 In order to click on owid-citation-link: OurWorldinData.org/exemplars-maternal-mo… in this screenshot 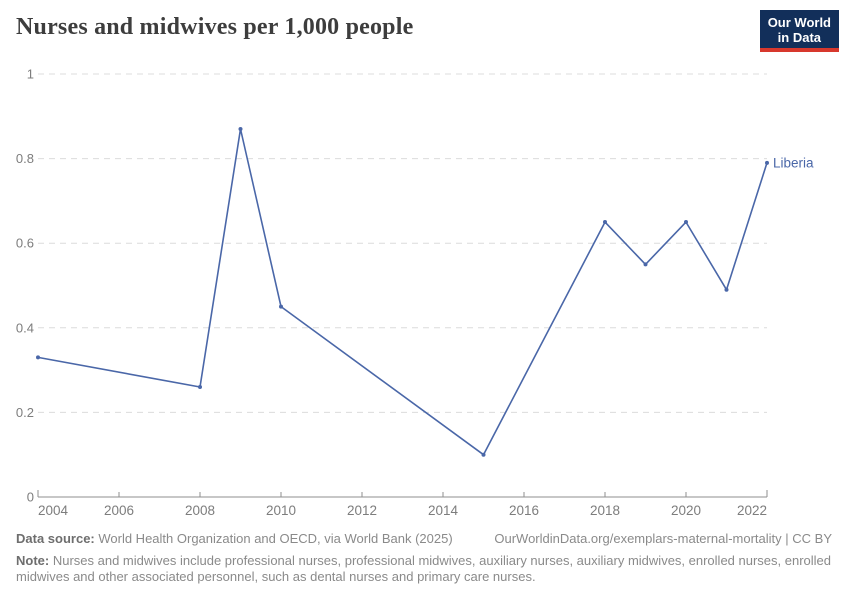, I will do `click(663, 538)`.